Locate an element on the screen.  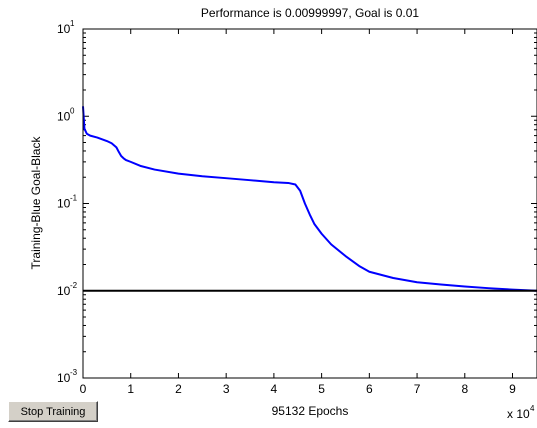
y-tick-label: 10 0 is located at coordinates (66, 114).